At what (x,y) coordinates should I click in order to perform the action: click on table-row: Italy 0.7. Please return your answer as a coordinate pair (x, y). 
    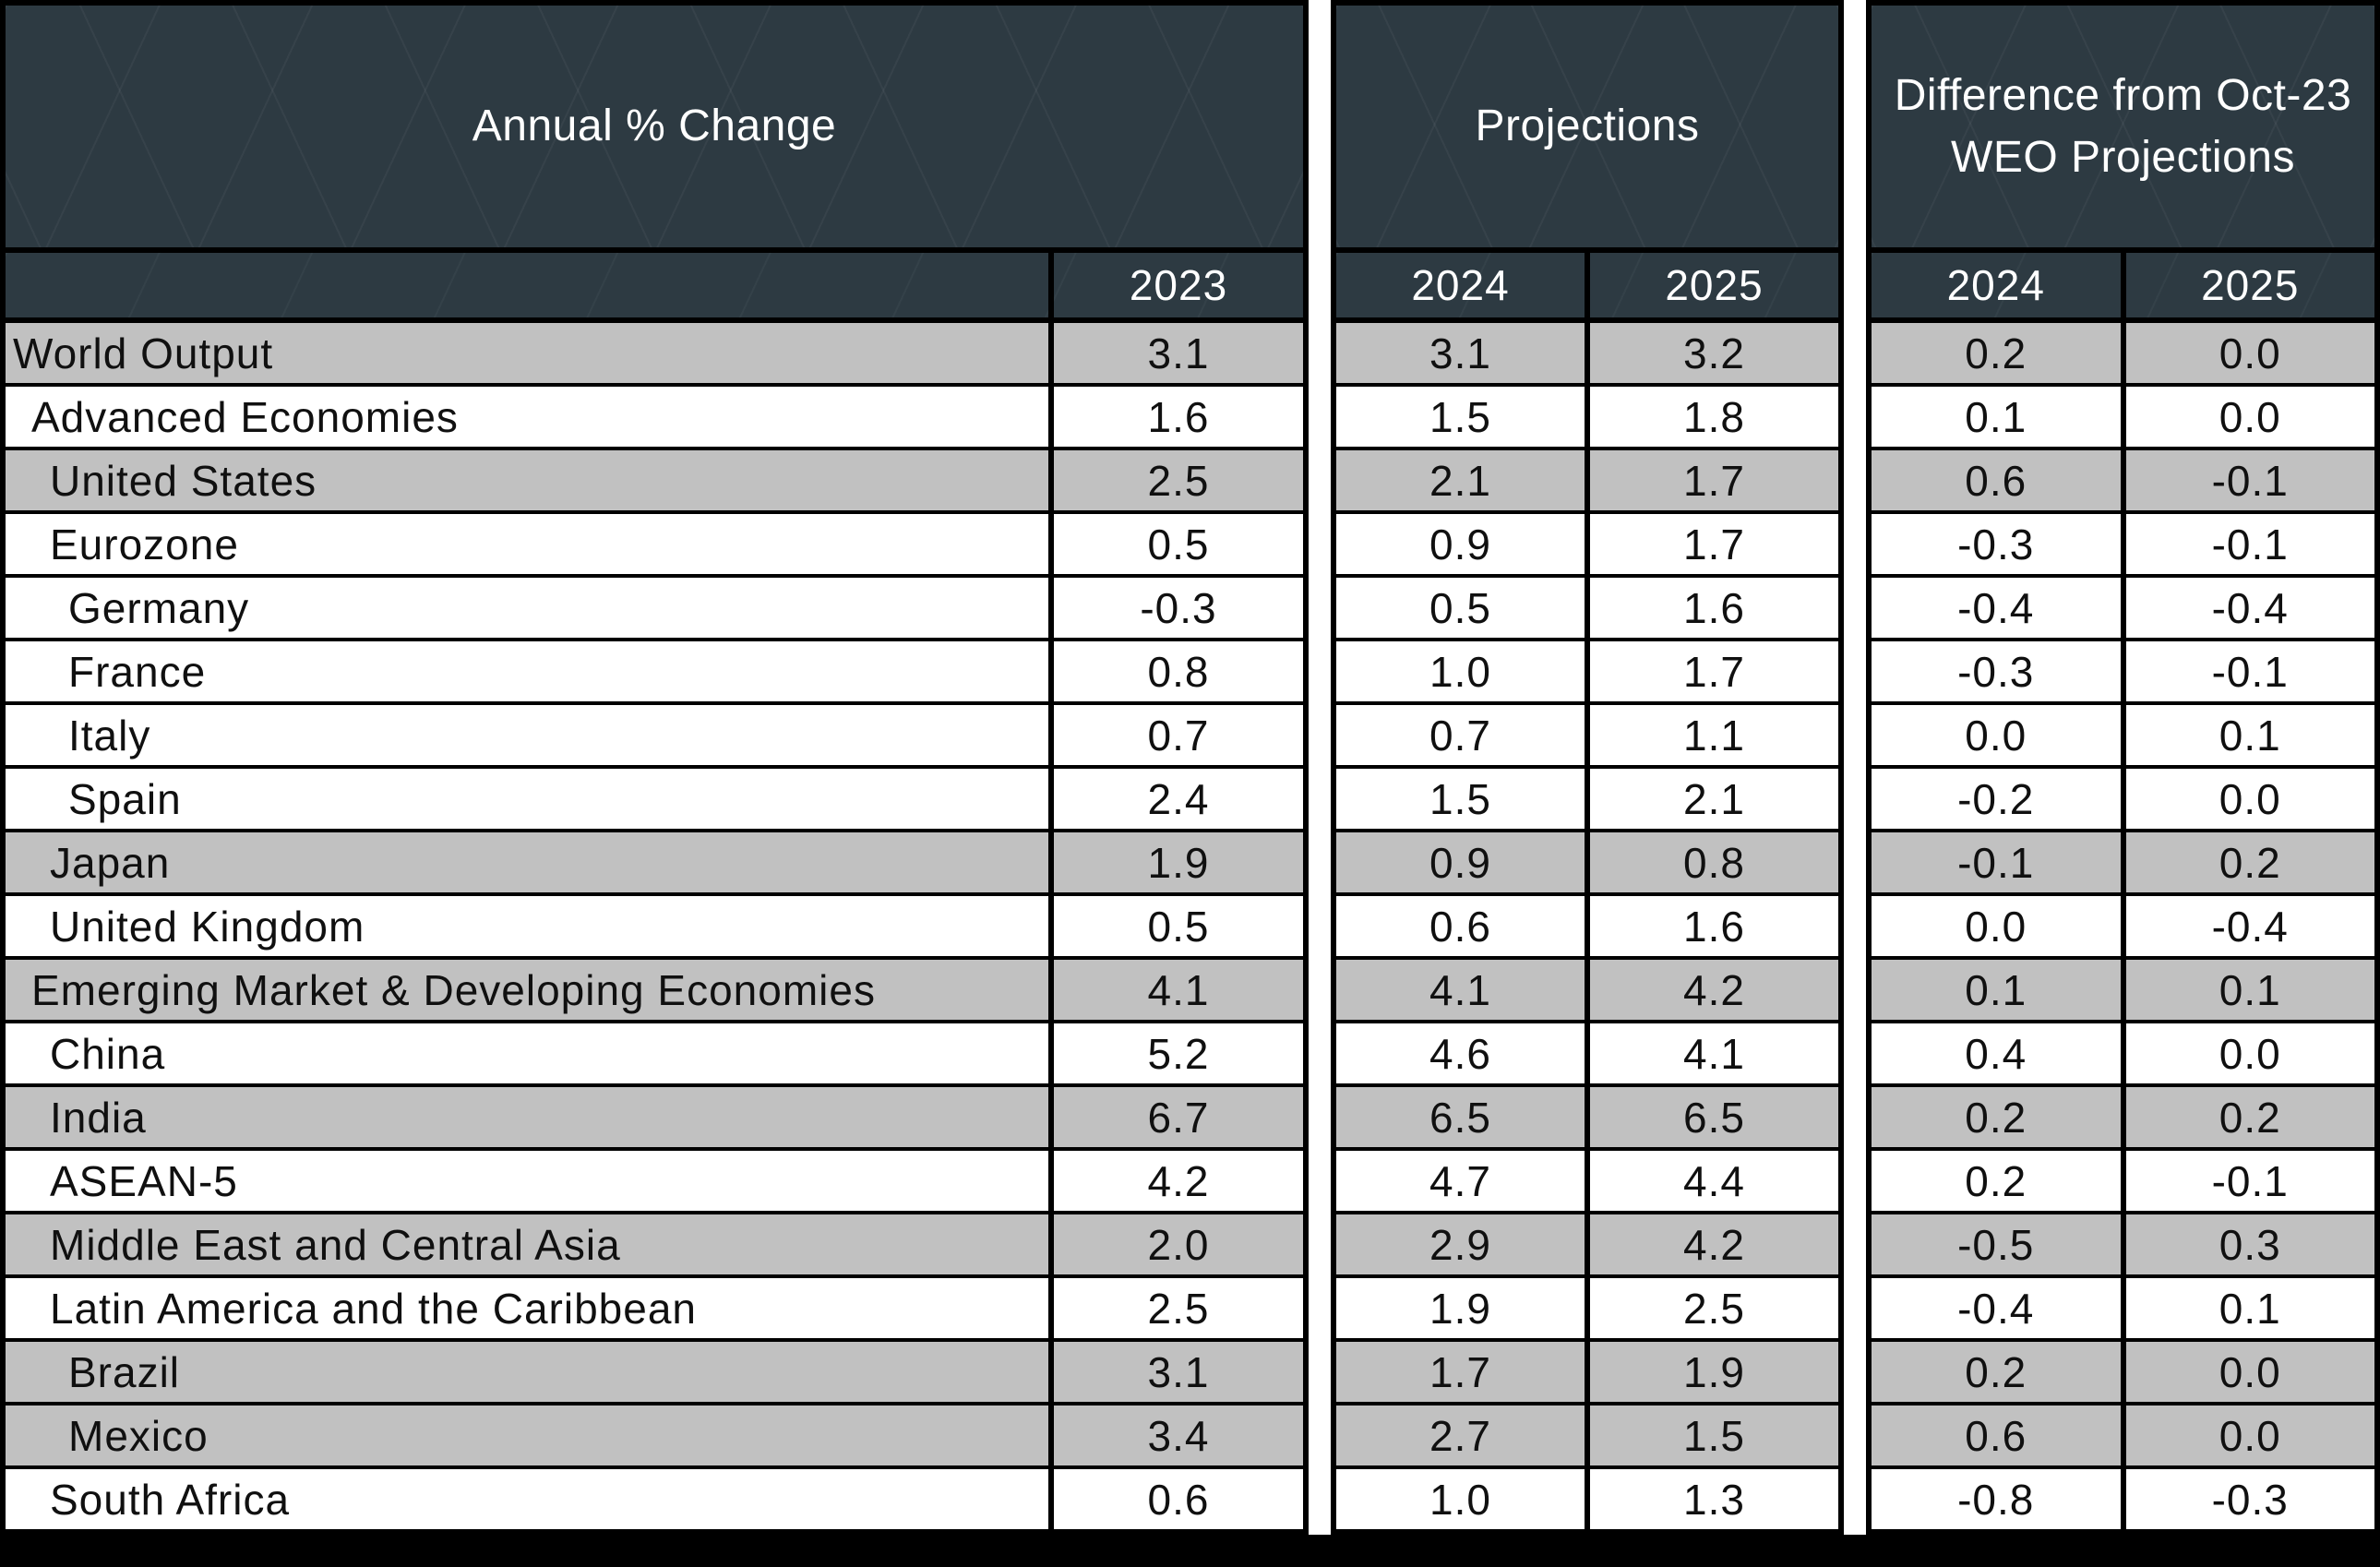
    Looking at the image, I should click on (654, 737).